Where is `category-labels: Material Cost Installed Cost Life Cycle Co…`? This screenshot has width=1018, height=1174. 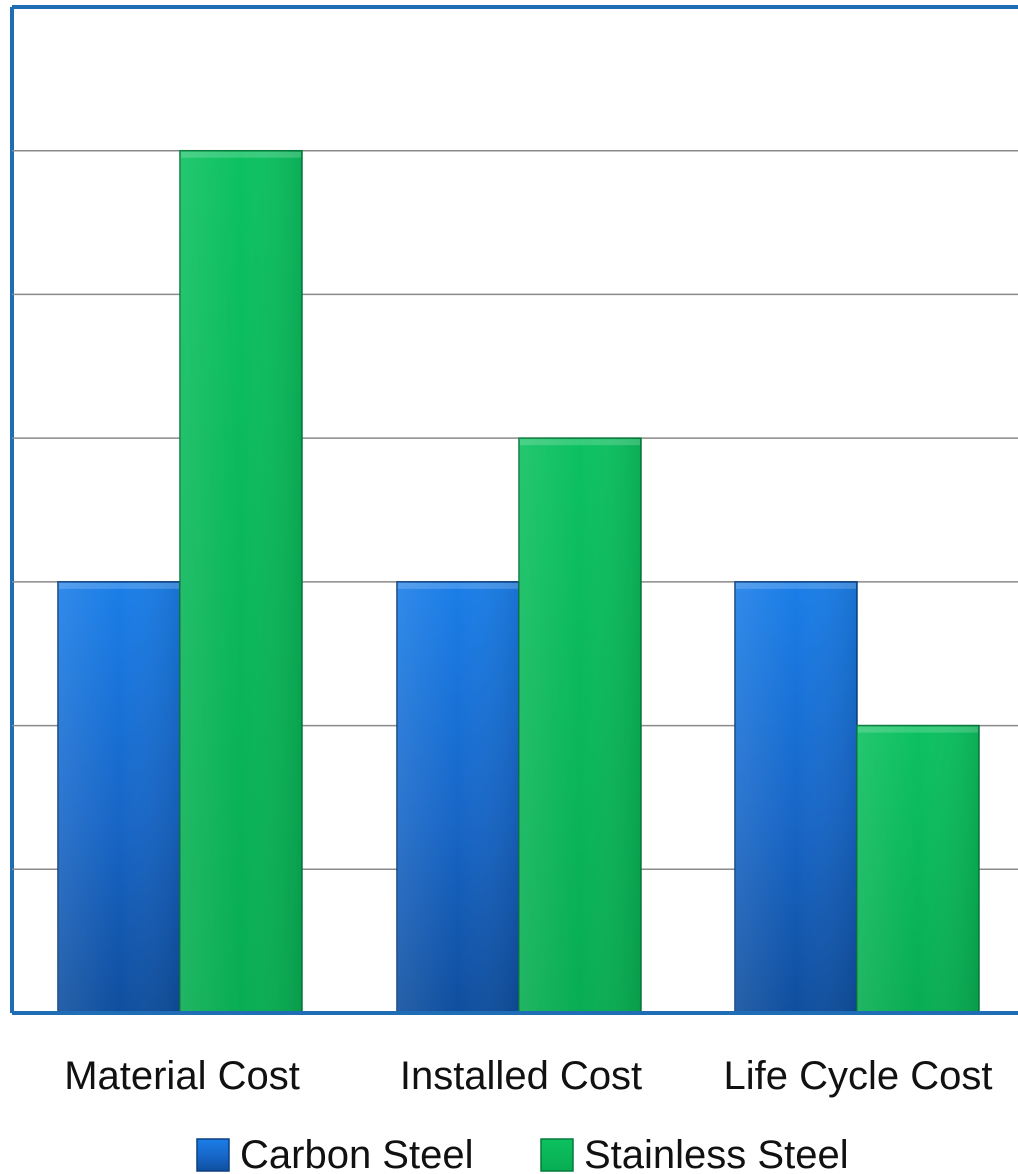
category-labels: Material Cost Installed Cost Life Cycle Co… is located at coordinates (528, 1076).